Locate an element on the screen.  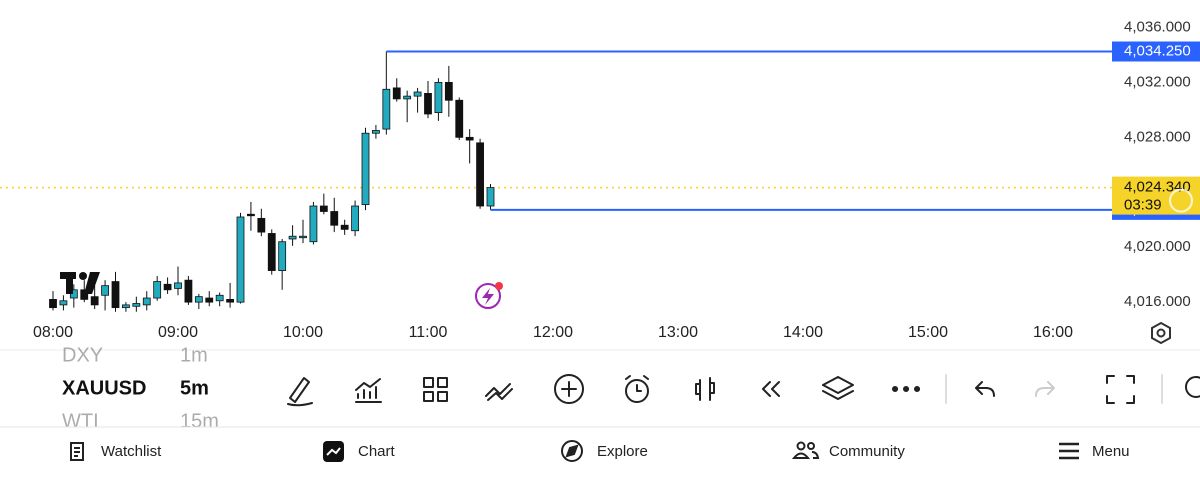
symbol-name: DXY is located at coordinates (82, 355).